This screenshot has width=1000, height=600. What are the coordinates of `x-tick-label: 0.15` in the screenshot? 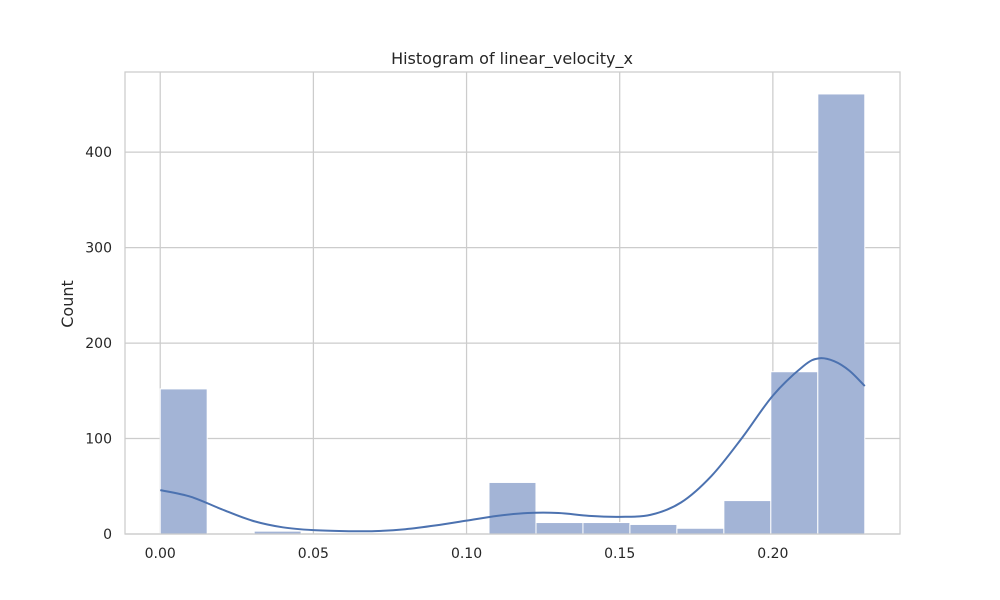 It's located at (619, 554).